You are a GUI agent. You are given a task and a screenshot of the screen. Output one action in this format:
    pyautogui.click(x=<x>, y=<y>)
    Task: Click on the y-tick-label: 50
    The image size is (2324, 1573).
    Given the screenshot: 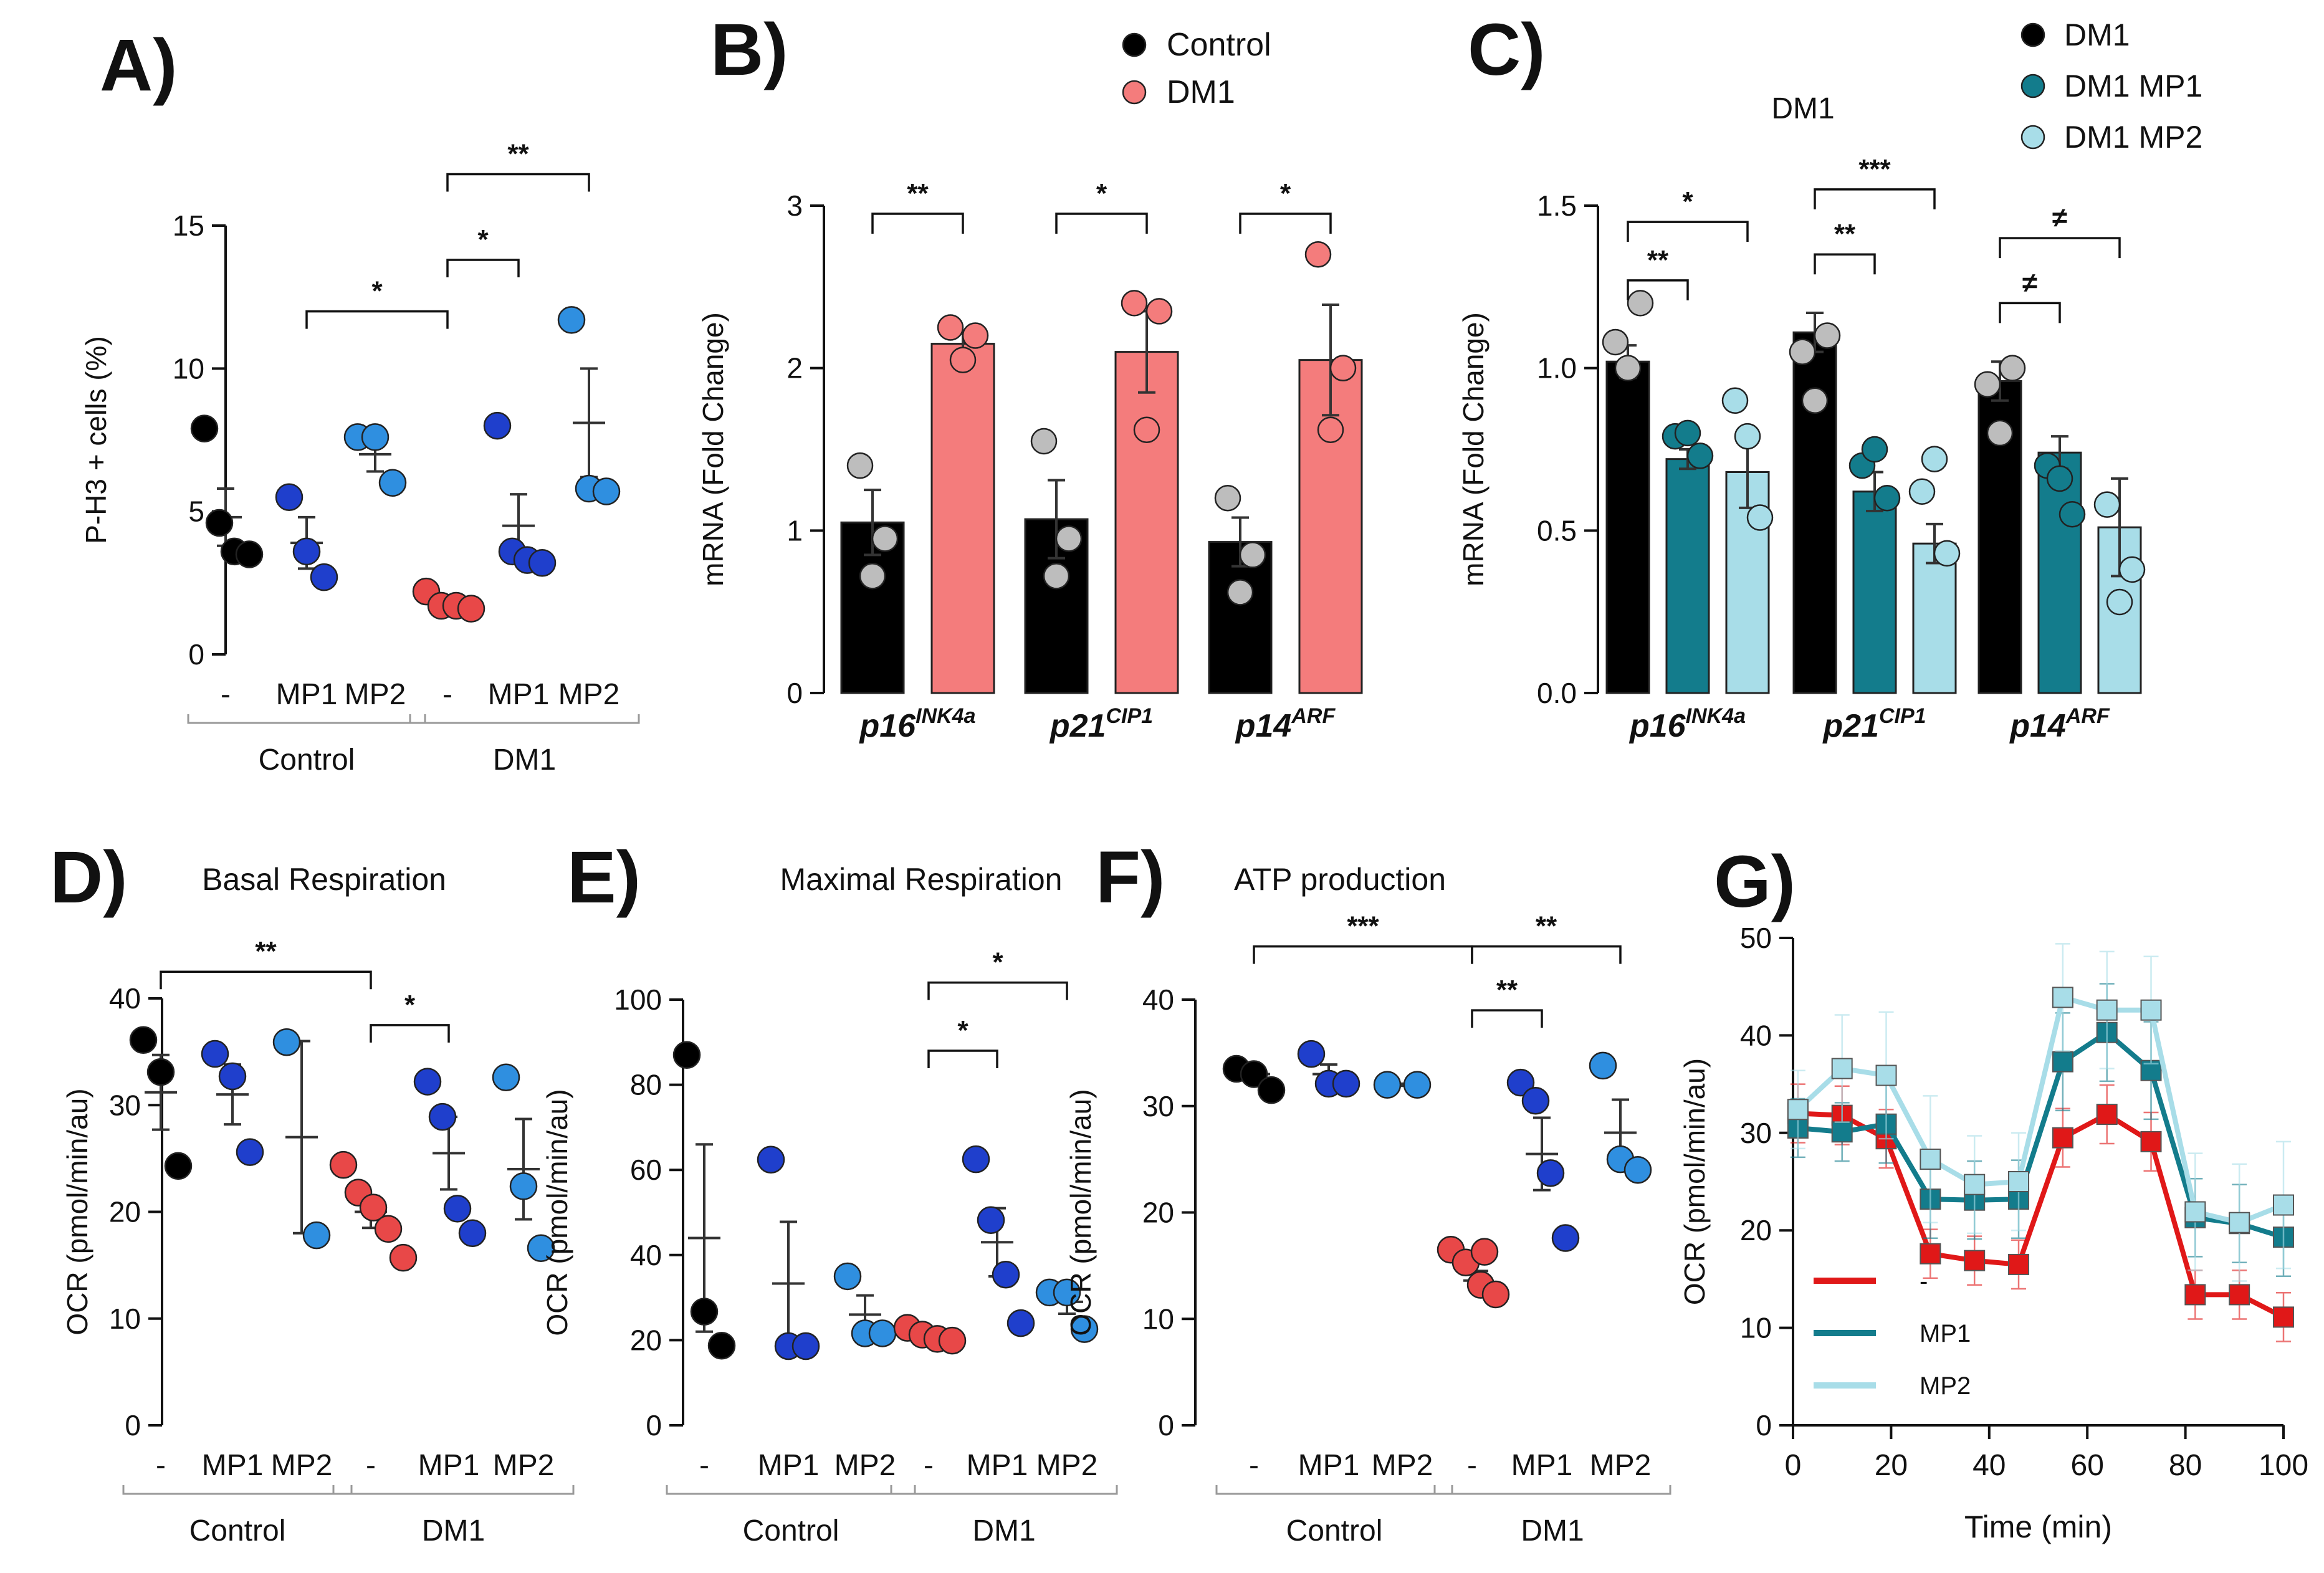 What is the action you would take?
    pyautogui.click(x=1756, y=938)
    